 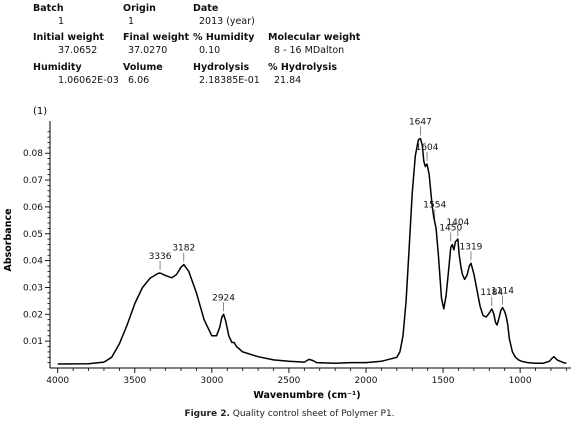 What do you see at coordinates (57, 67) in the screenshot?
I see `humidity-label: Humidity` at bounding box center [57, 67].